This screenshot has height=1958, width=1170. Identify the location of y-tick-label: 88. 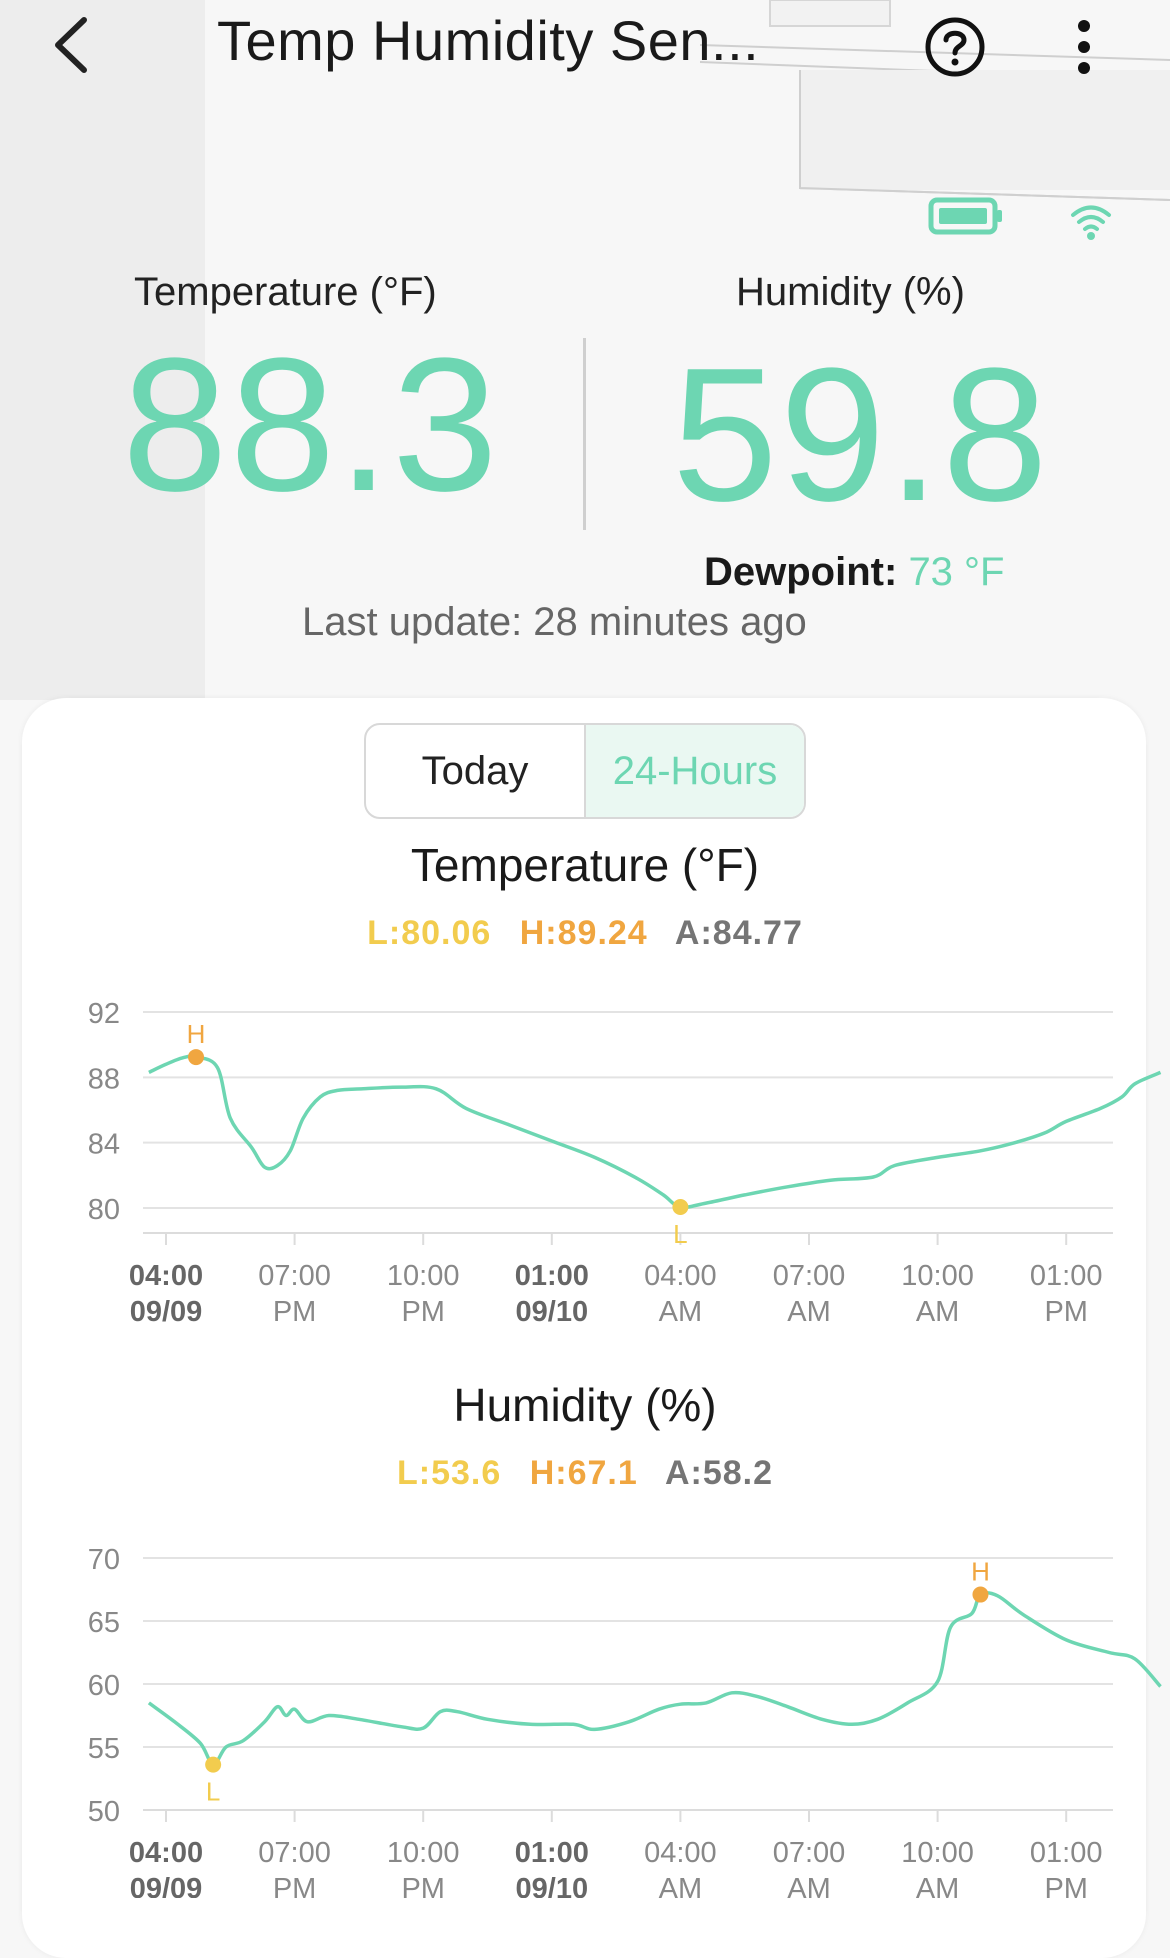
(104, 1079).